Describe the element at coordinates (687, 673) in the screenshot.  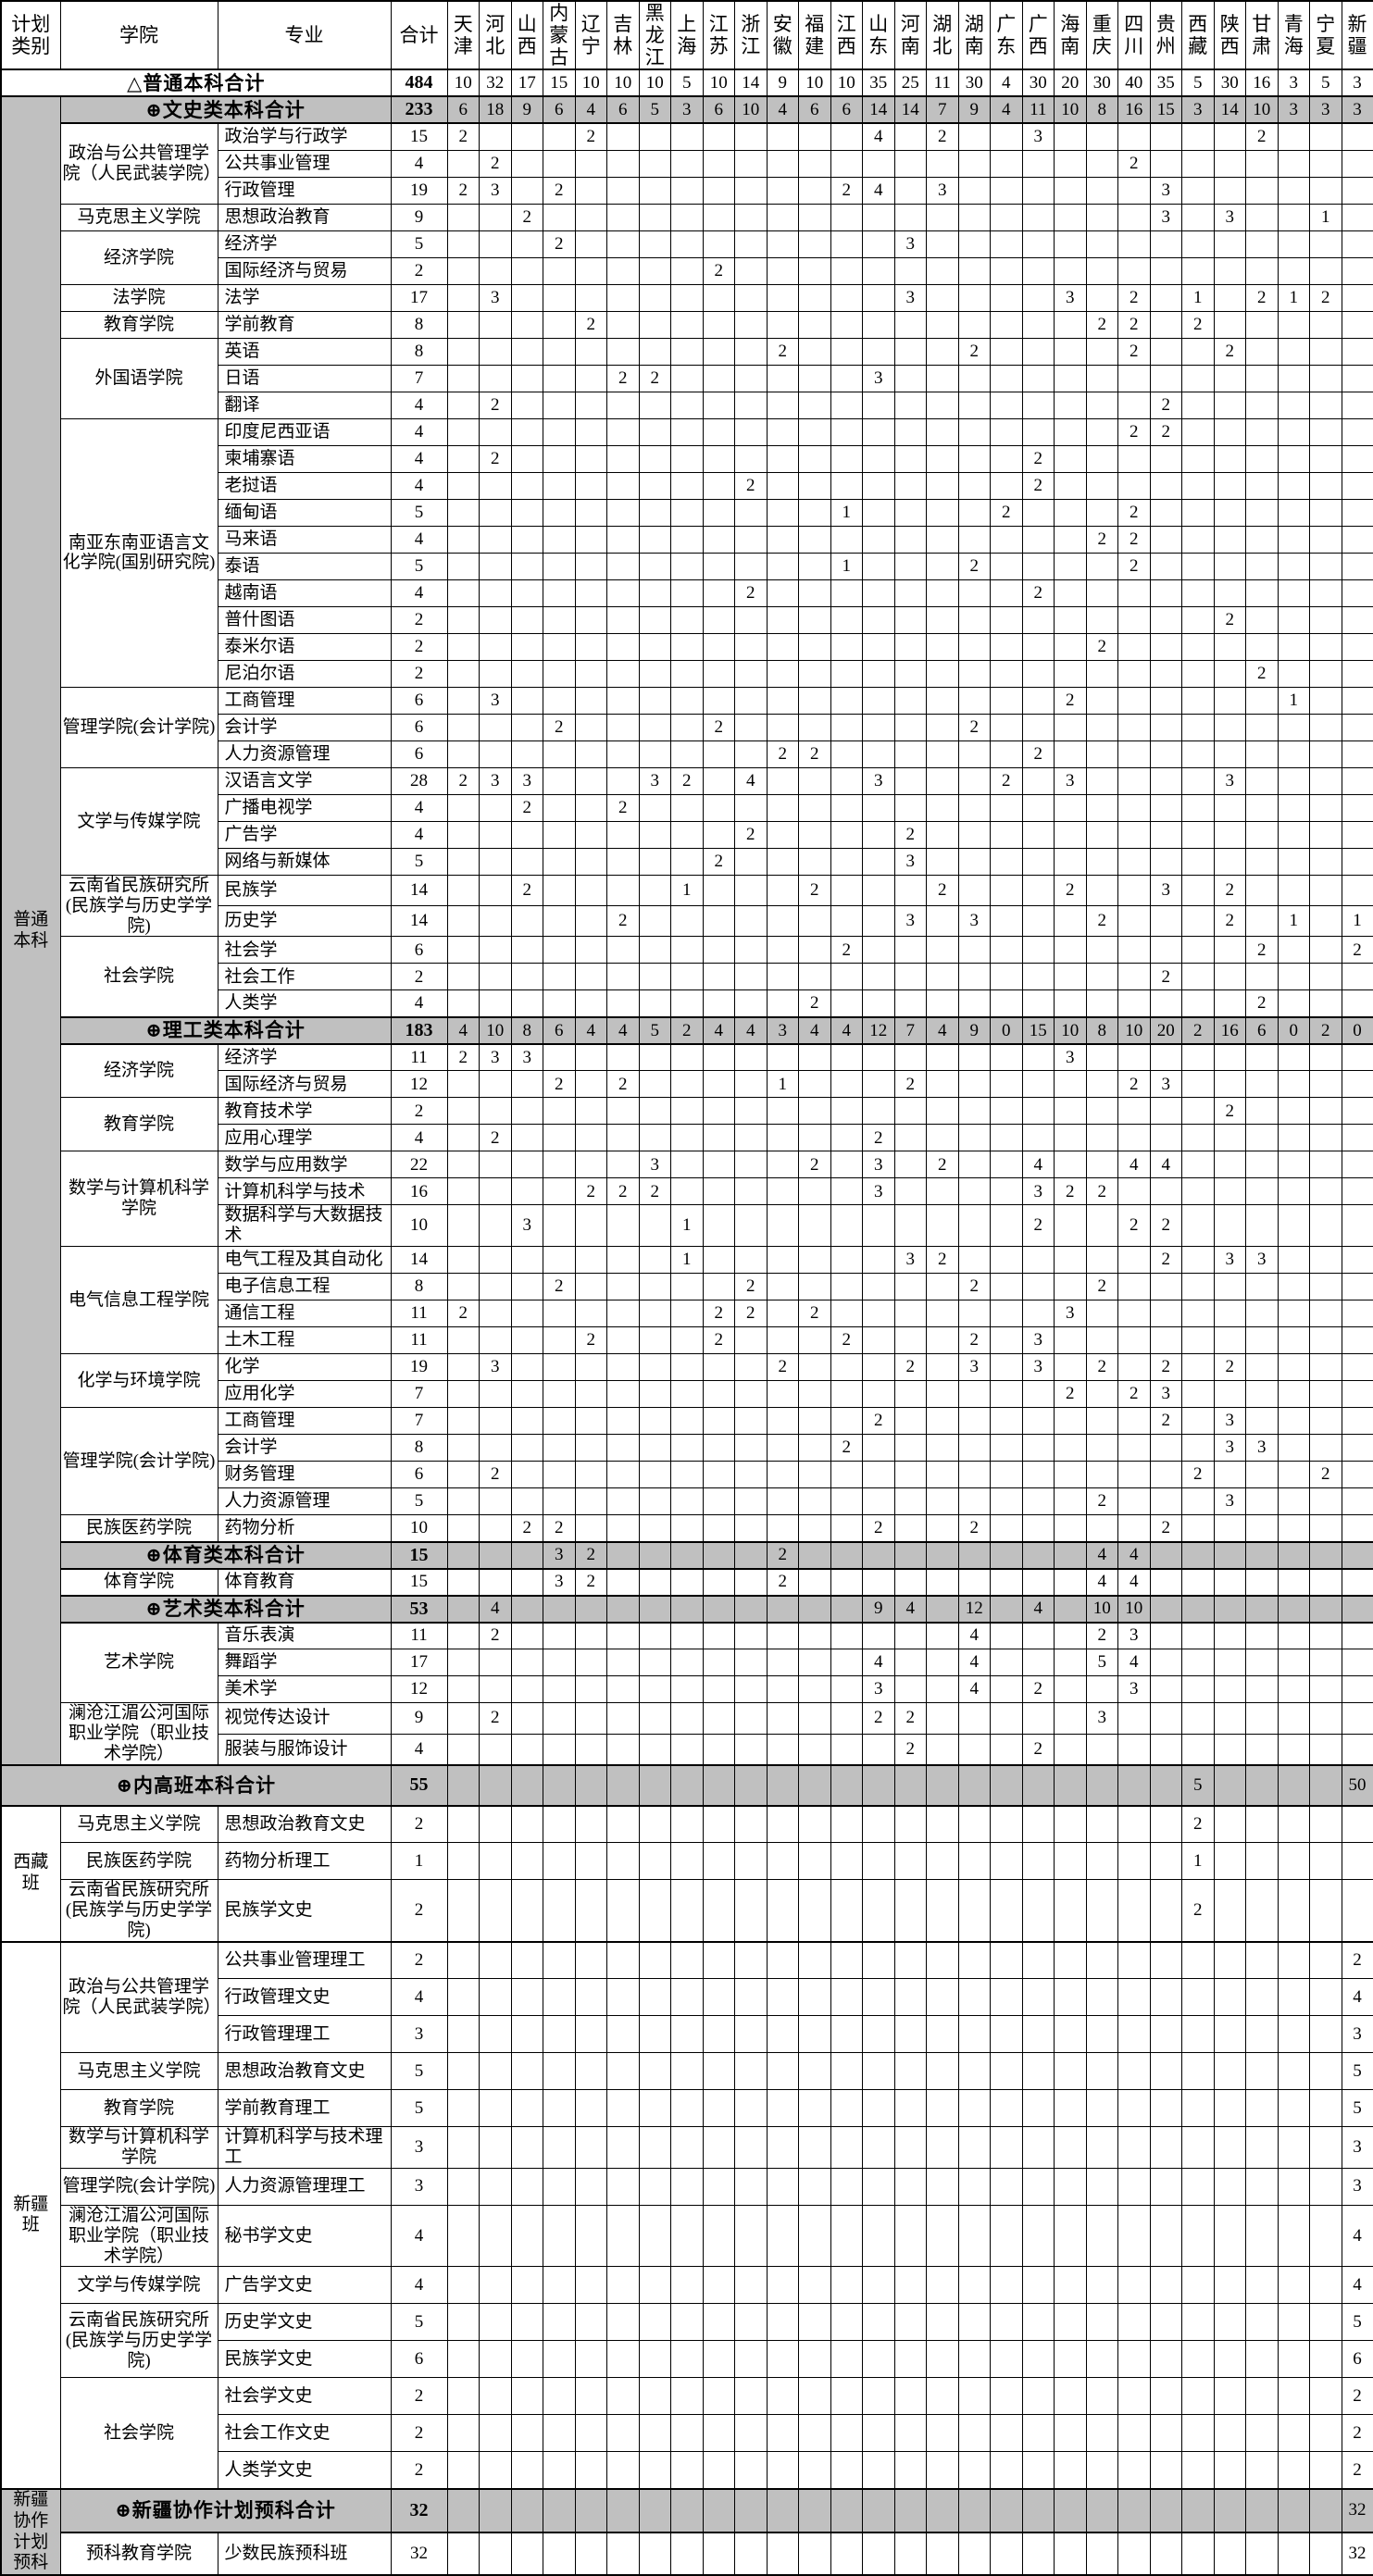
I see `major-row: 尼泊尔语 2 2` at that location.